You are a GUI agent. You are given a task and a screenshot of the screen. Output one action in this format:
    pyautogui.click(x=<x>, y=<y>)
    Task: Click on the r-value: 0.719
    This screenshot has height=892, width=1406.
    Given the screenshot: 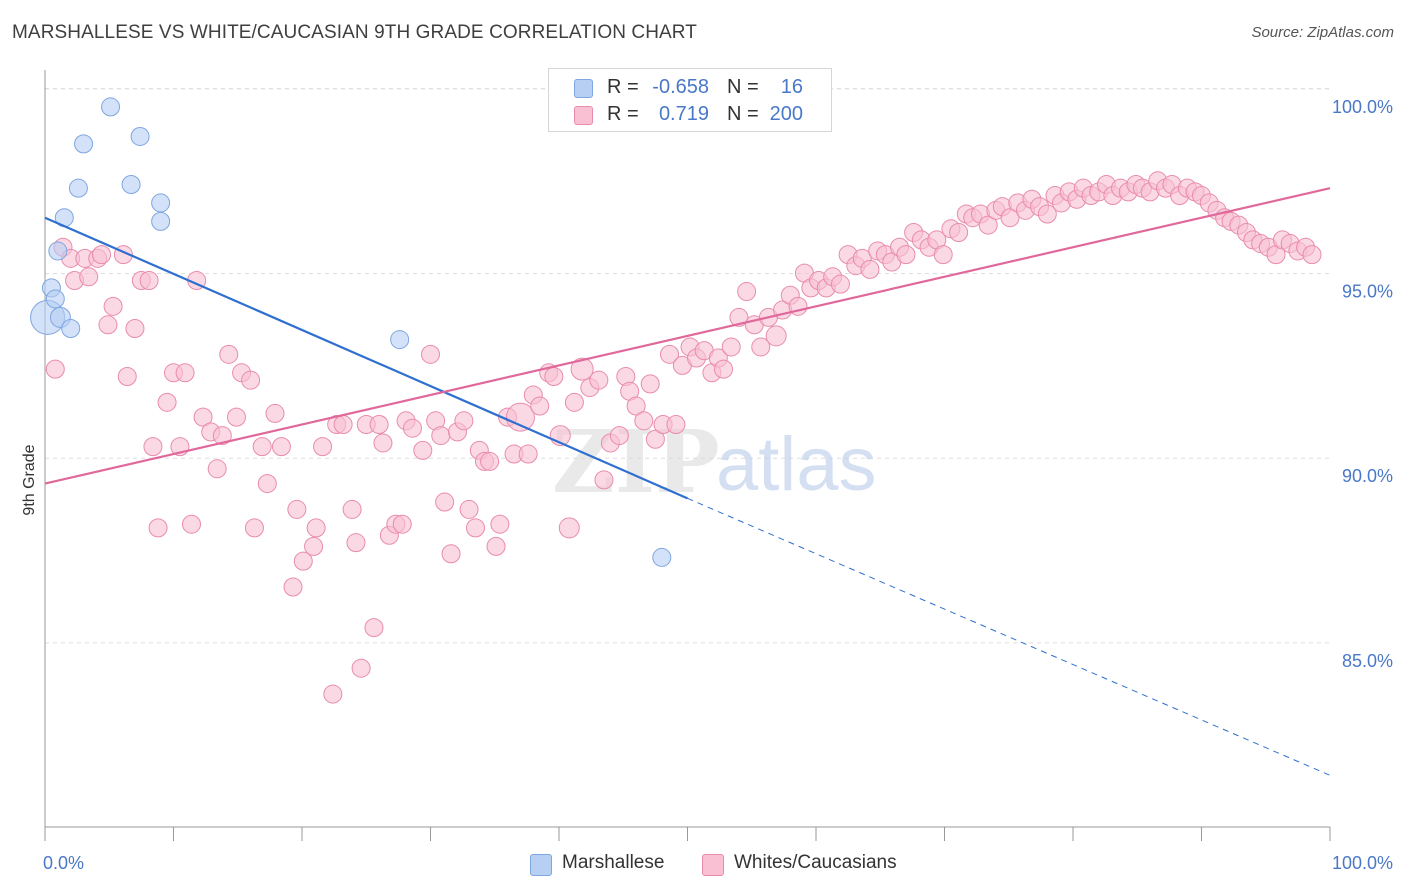 What is the action you would take?
    pyautogui.click(x=683, y=114)
    